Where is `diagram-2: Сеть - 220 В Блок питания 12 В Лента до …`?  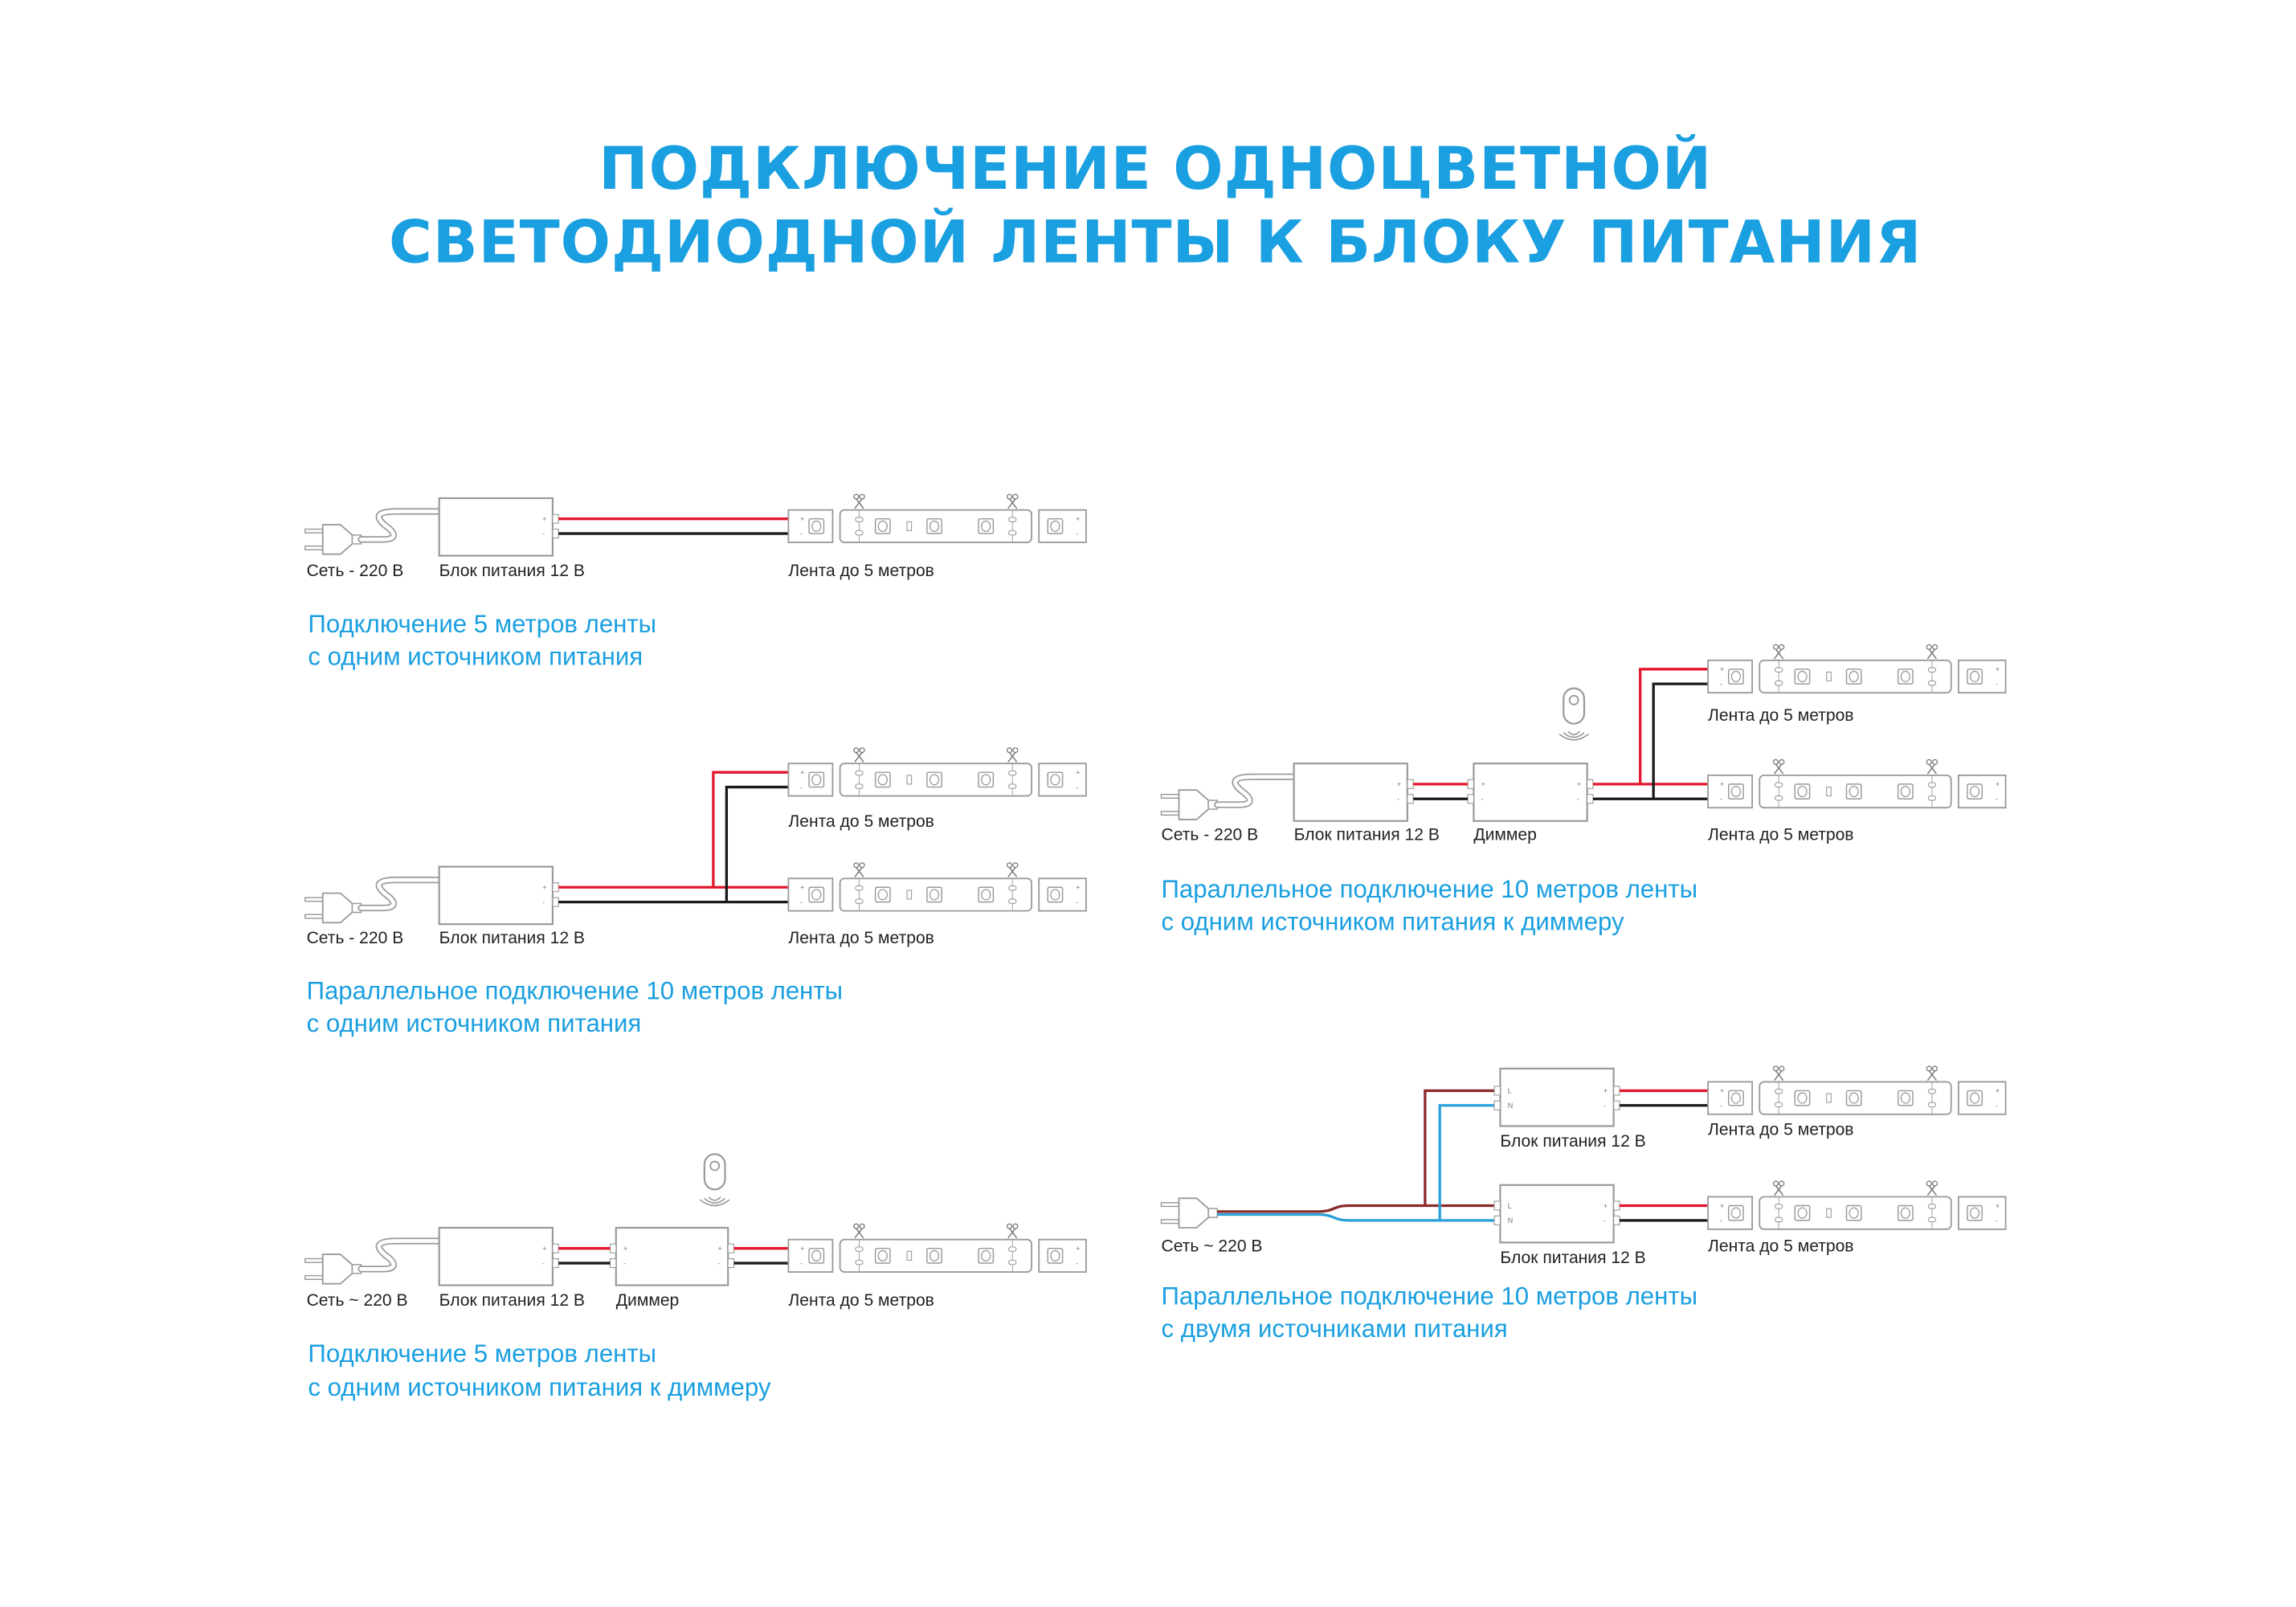
diagram-2: Сеть - 220 В Блок питания 12 В Лента до … is located at coordinates (620, 924).